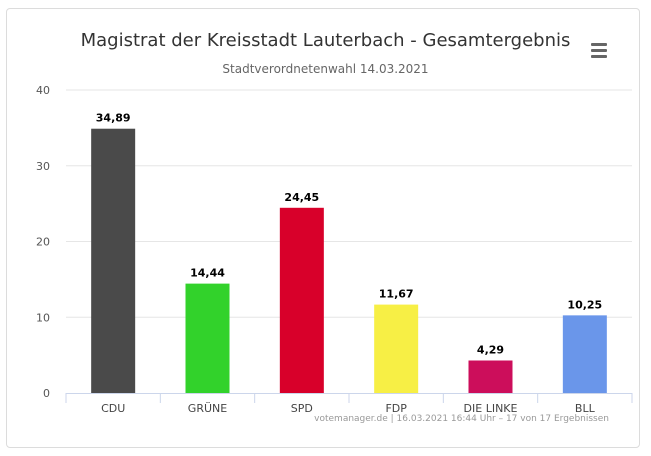  Describe the element at coordinates (491, 408) in the screenshot. I see `x-tick-label: DIE LINKE` at that location.